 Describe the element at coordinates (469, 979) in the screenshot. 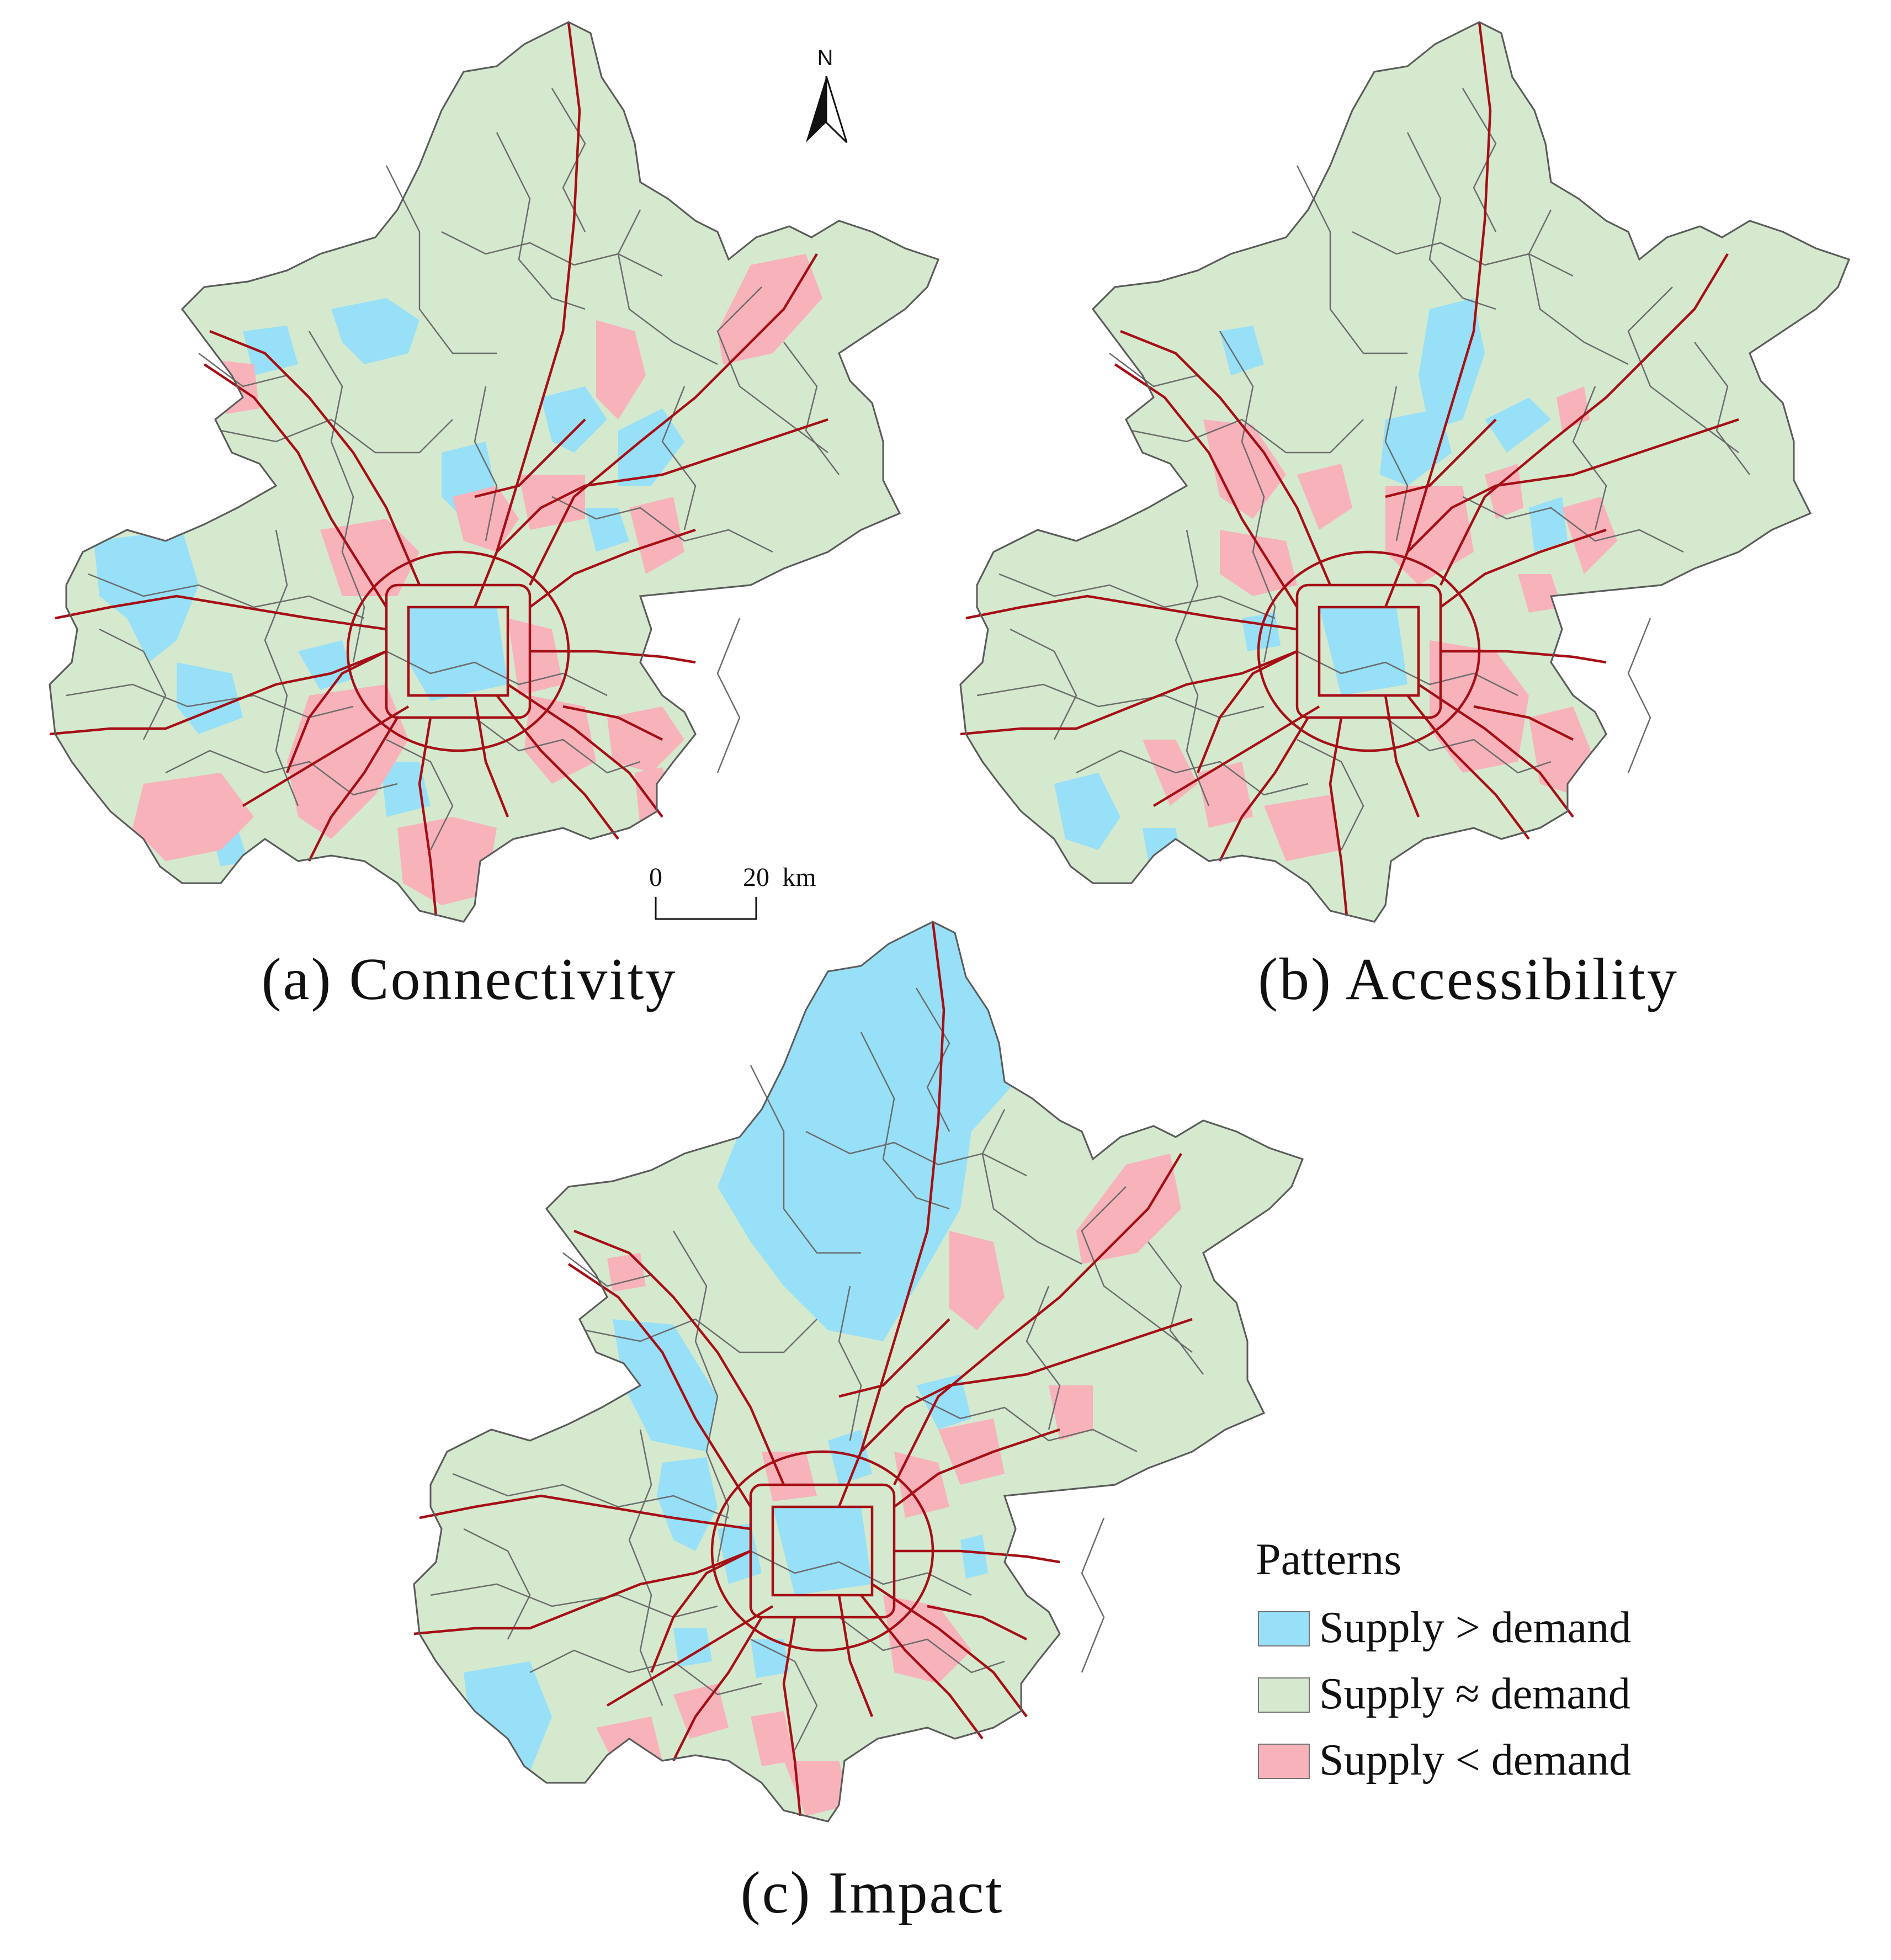

I see `caption-connectivity: (a) Connectivity` at that location.